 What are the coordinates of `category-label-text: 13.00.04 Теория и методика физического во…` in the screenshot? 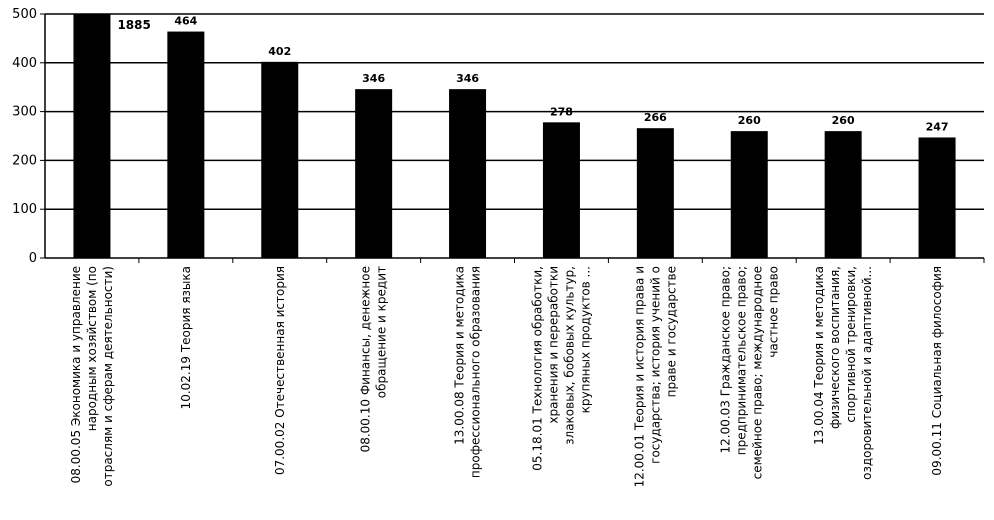 It's located at (843, 373).